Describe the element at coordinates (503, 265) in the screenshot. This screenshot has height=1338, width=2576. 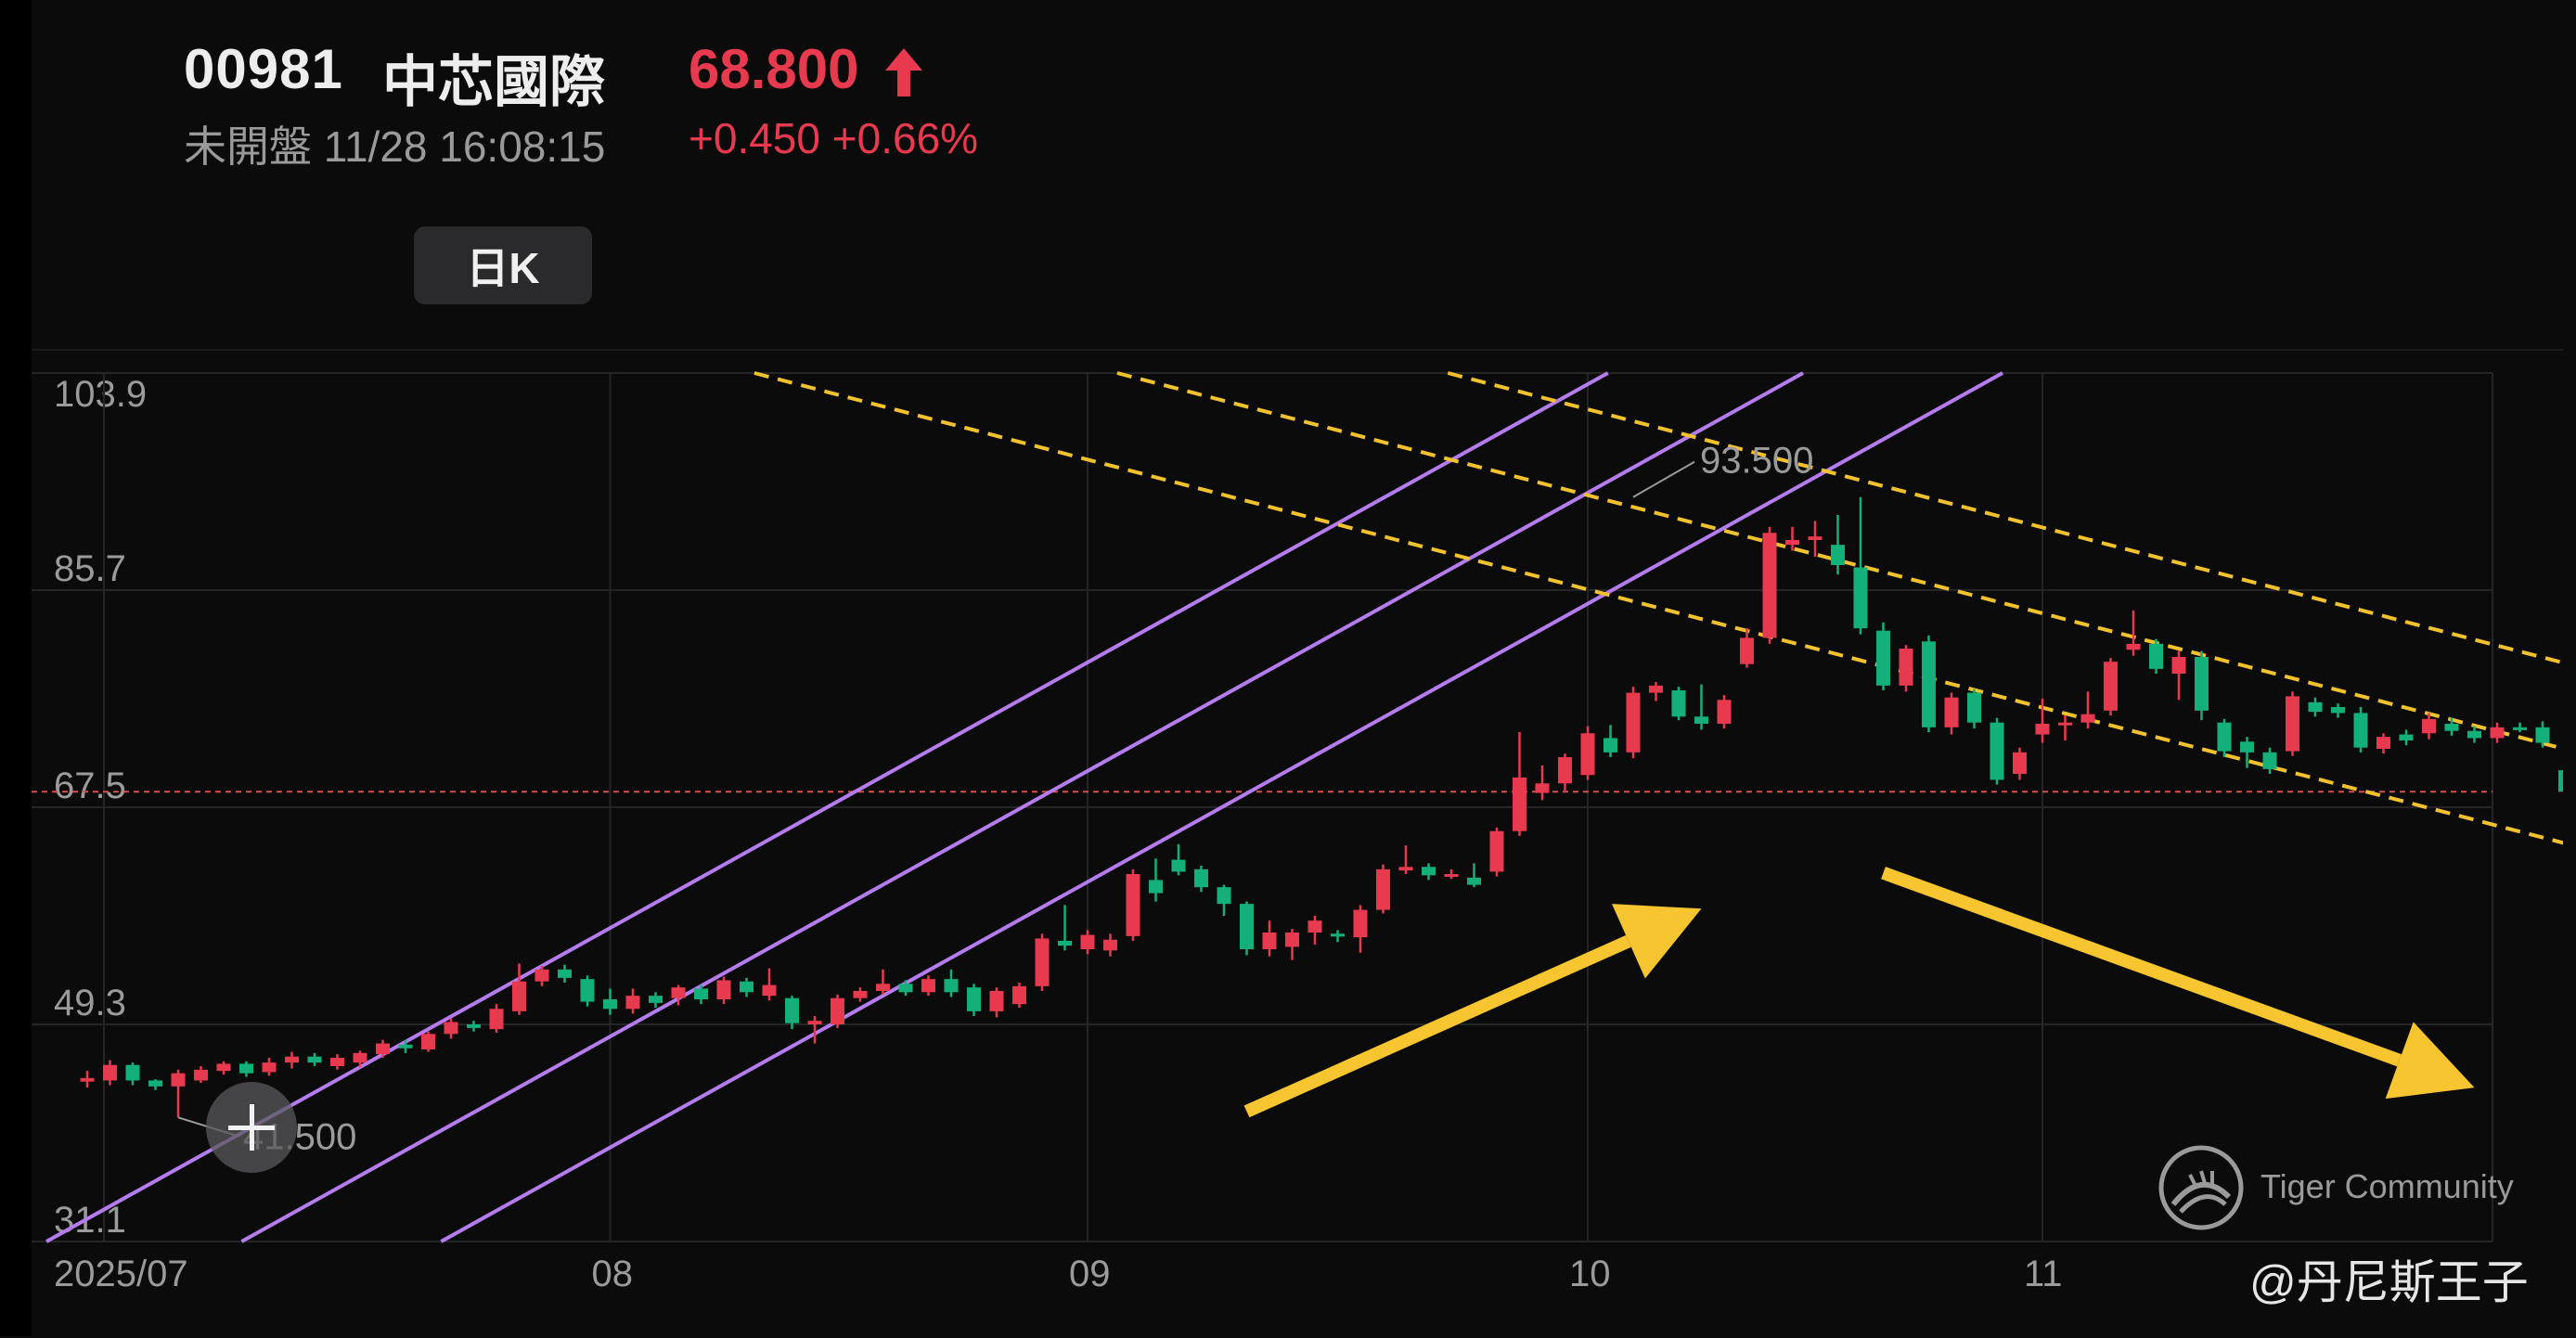
I see `period-daily-button: 日K` at that location.